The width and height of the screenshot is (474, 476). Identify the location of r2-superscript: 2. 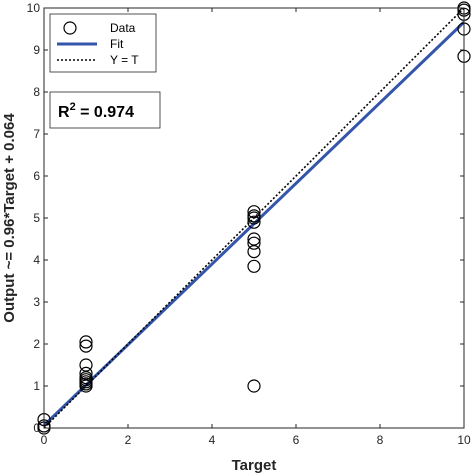
(73, 107).